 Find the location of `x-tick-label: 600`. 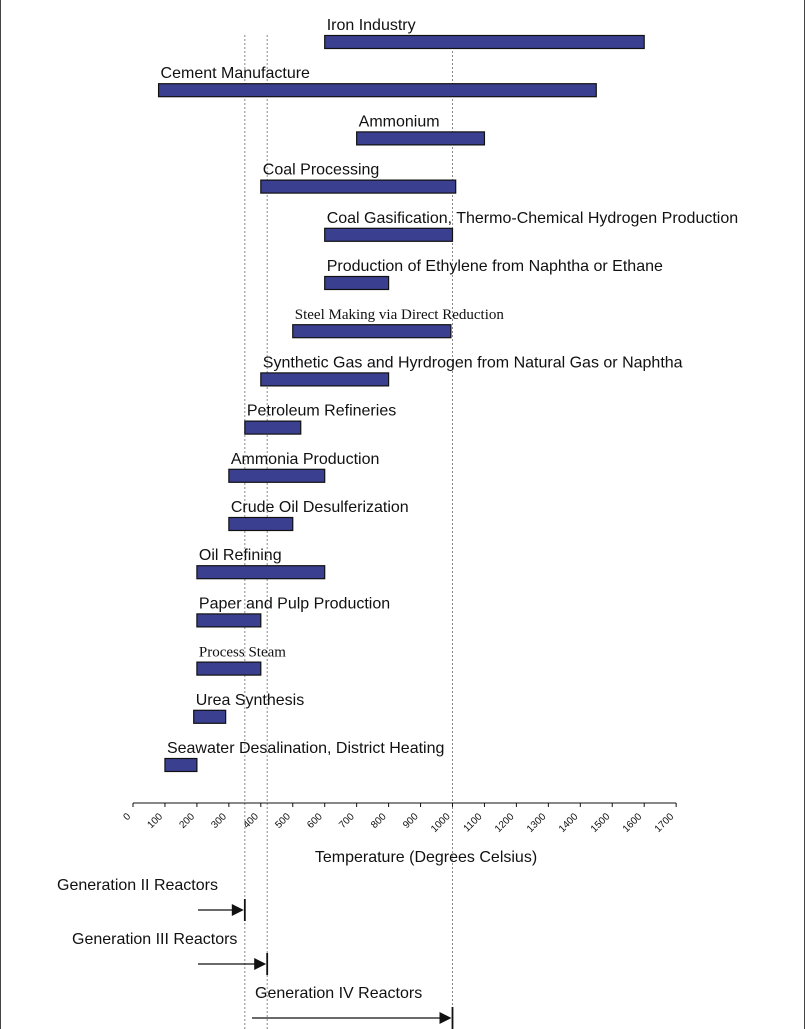

x-tick-label: 600 is located at coordinates (315, 821).